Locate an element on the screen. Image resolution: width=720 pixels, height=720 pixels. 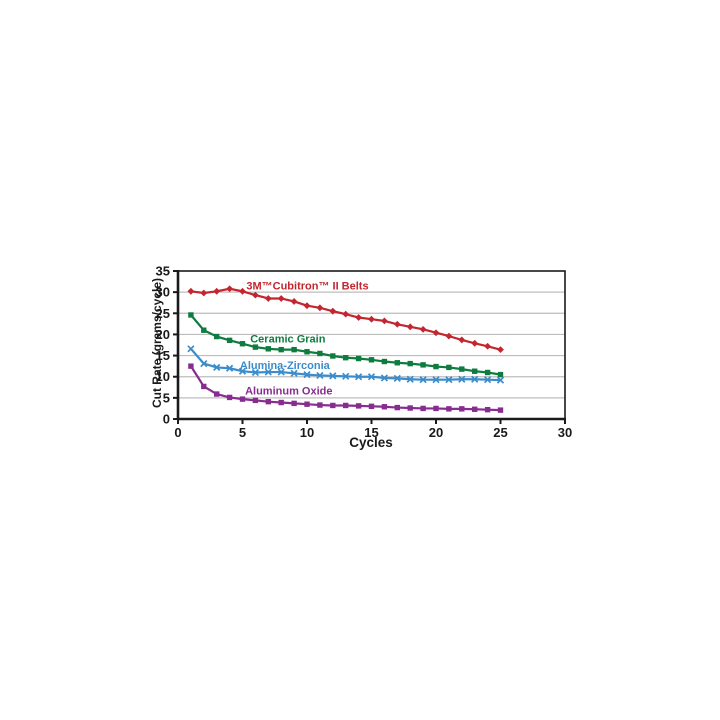
x-tick-label-0: 0 is located at coordinates (177, 432).